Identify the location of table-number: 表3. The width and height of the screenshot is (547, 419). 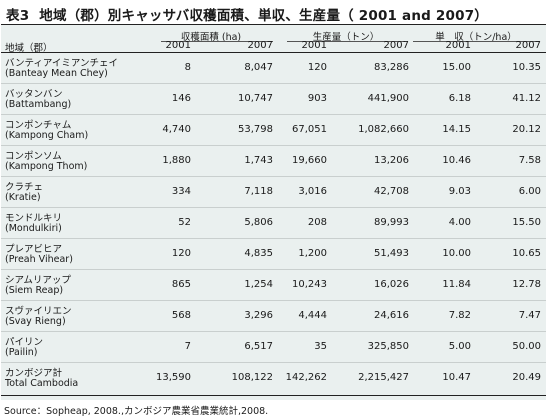
(18, 16).